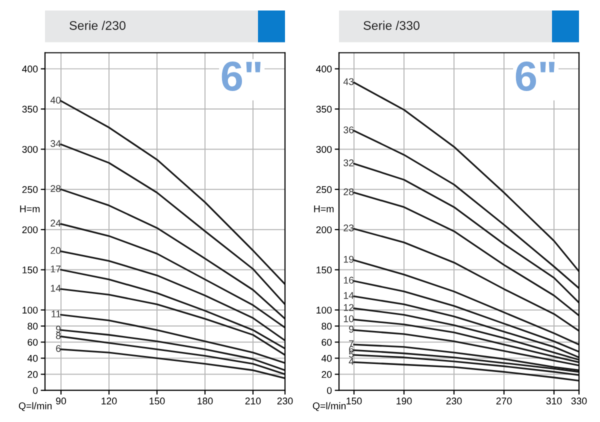  What do you see at coordinates (554, 401) in the screenshot?
I see `x-tick-label: 310` at bounding box center [554, 401].